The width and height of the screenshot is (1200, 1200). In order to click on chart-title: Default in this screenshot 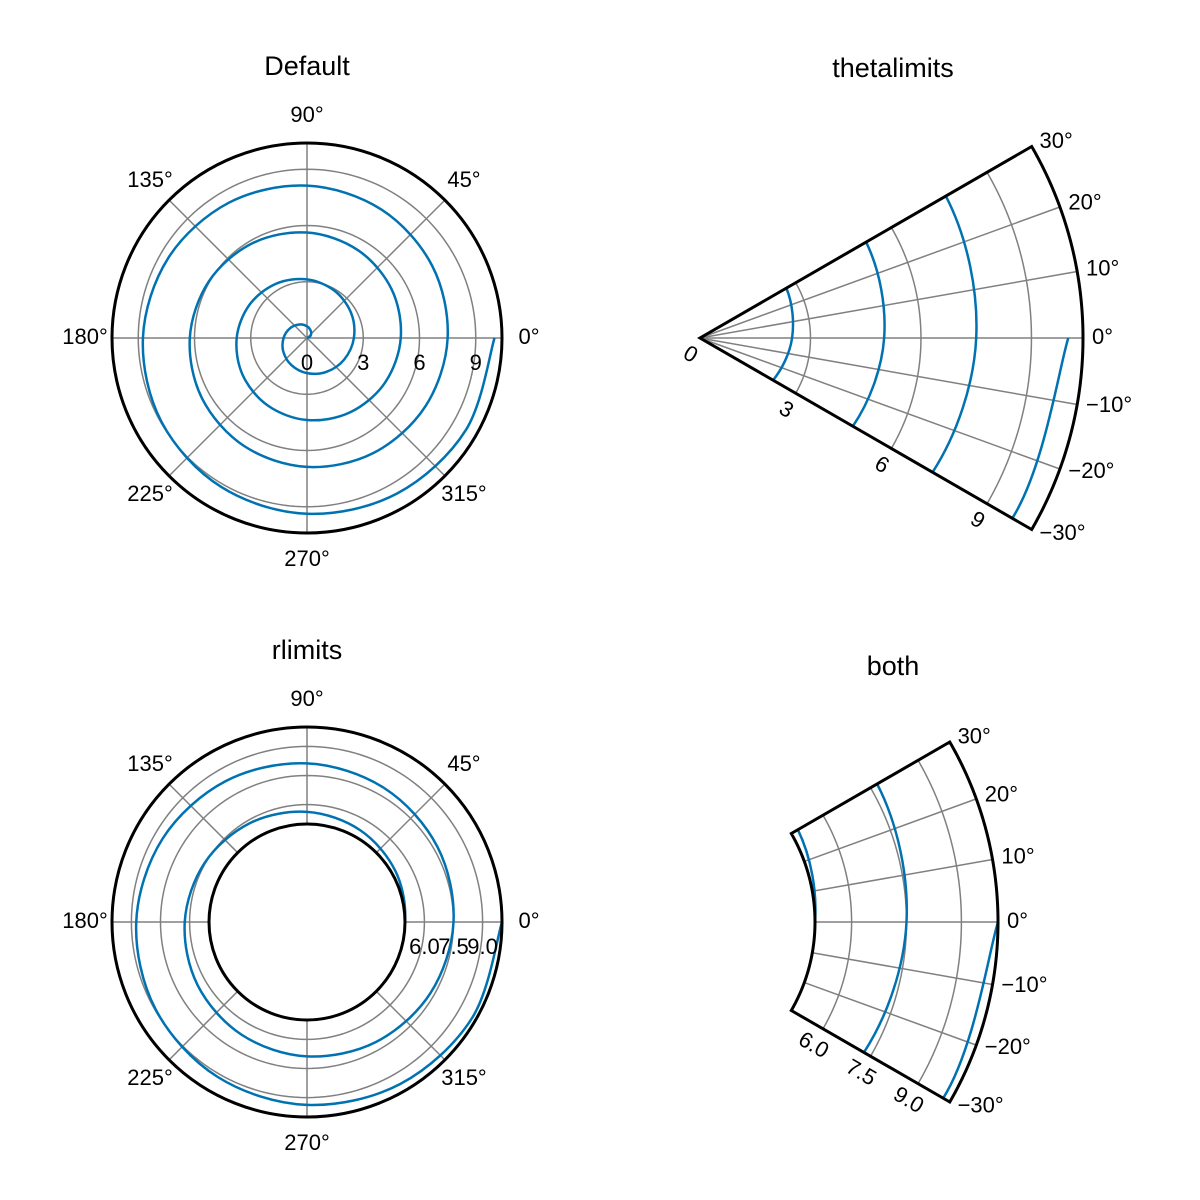, I will do `click(307, 66)`.